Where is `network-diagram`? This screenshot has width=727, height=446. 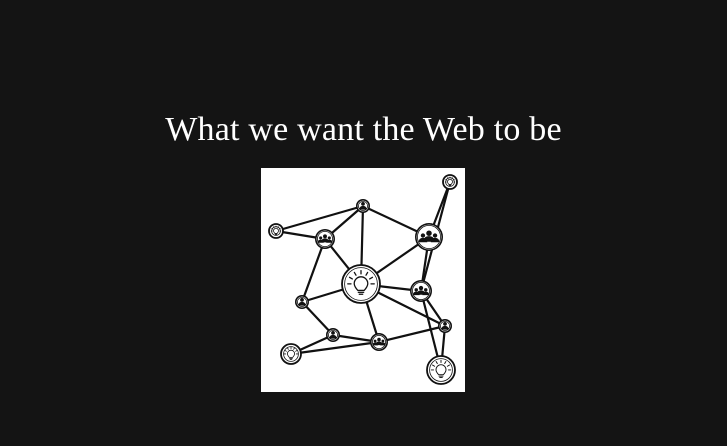 network-diagram is located at coordinates (363, 279).